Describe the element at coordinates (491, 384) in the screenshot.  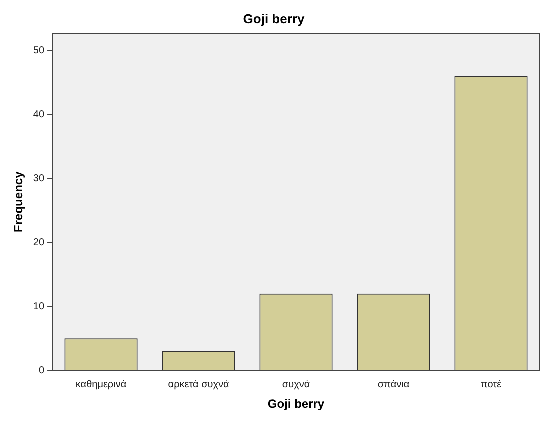
I see `x-tick-label: ποτέ` at that location.